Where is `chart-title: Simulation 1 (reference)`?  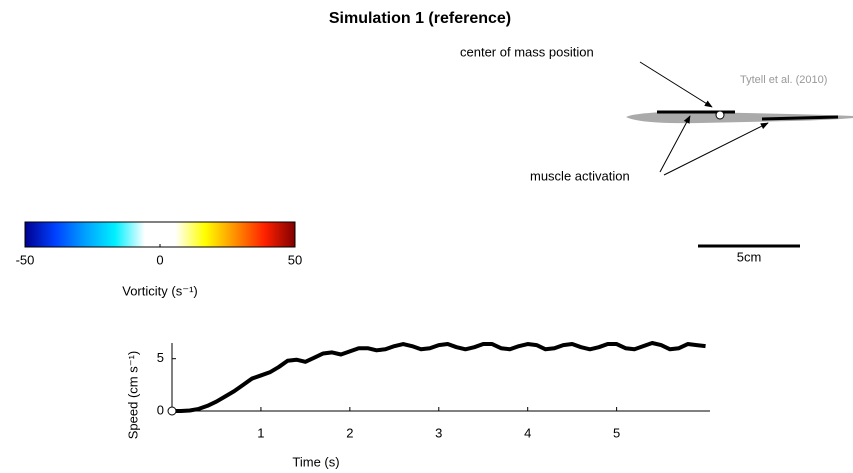
chart-title: Simulation 1 (reference) is located at coordinates (420, 18).